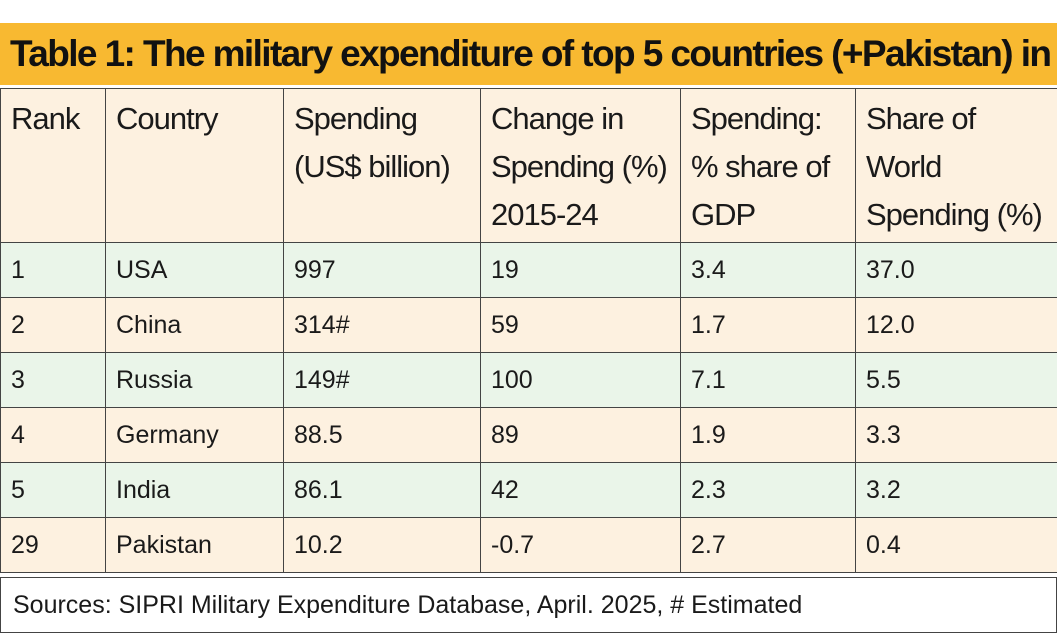  I want to click on header-world-line-2: World, so click(904, 166).